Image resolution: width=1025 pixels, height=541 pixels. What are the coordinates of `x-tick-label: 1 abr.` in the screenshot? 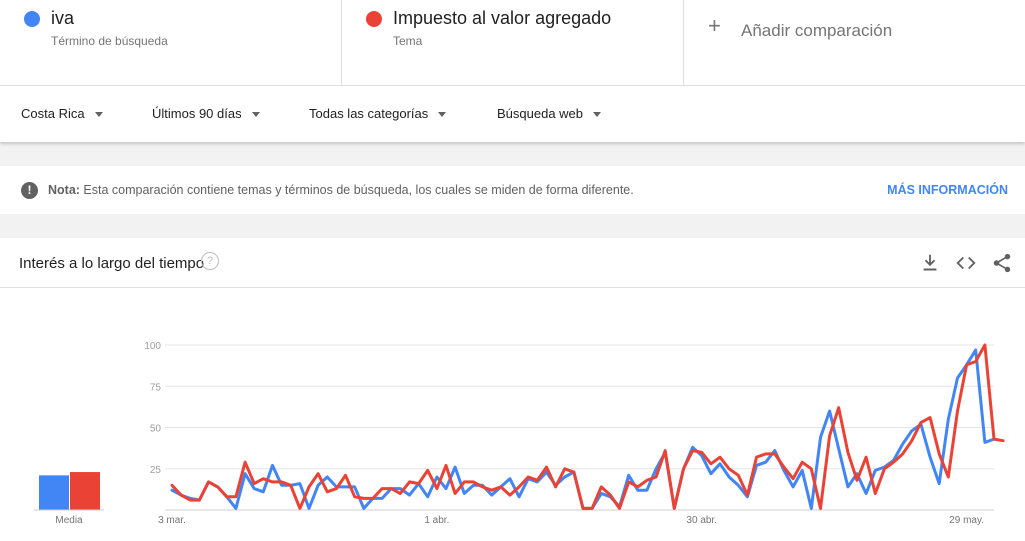 It's located at (436, 520).